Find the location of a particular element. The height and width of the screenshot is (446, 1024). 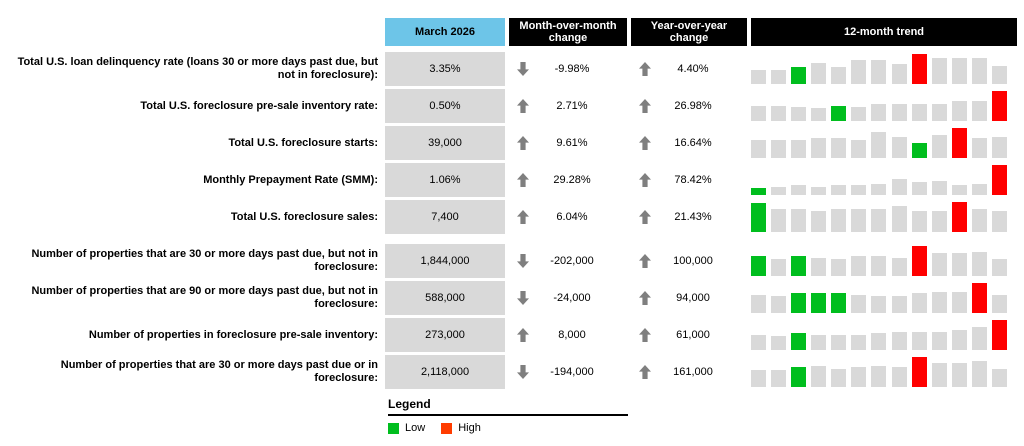

yoy-change-cell: 4.40% is located at coordinates (689, 69).